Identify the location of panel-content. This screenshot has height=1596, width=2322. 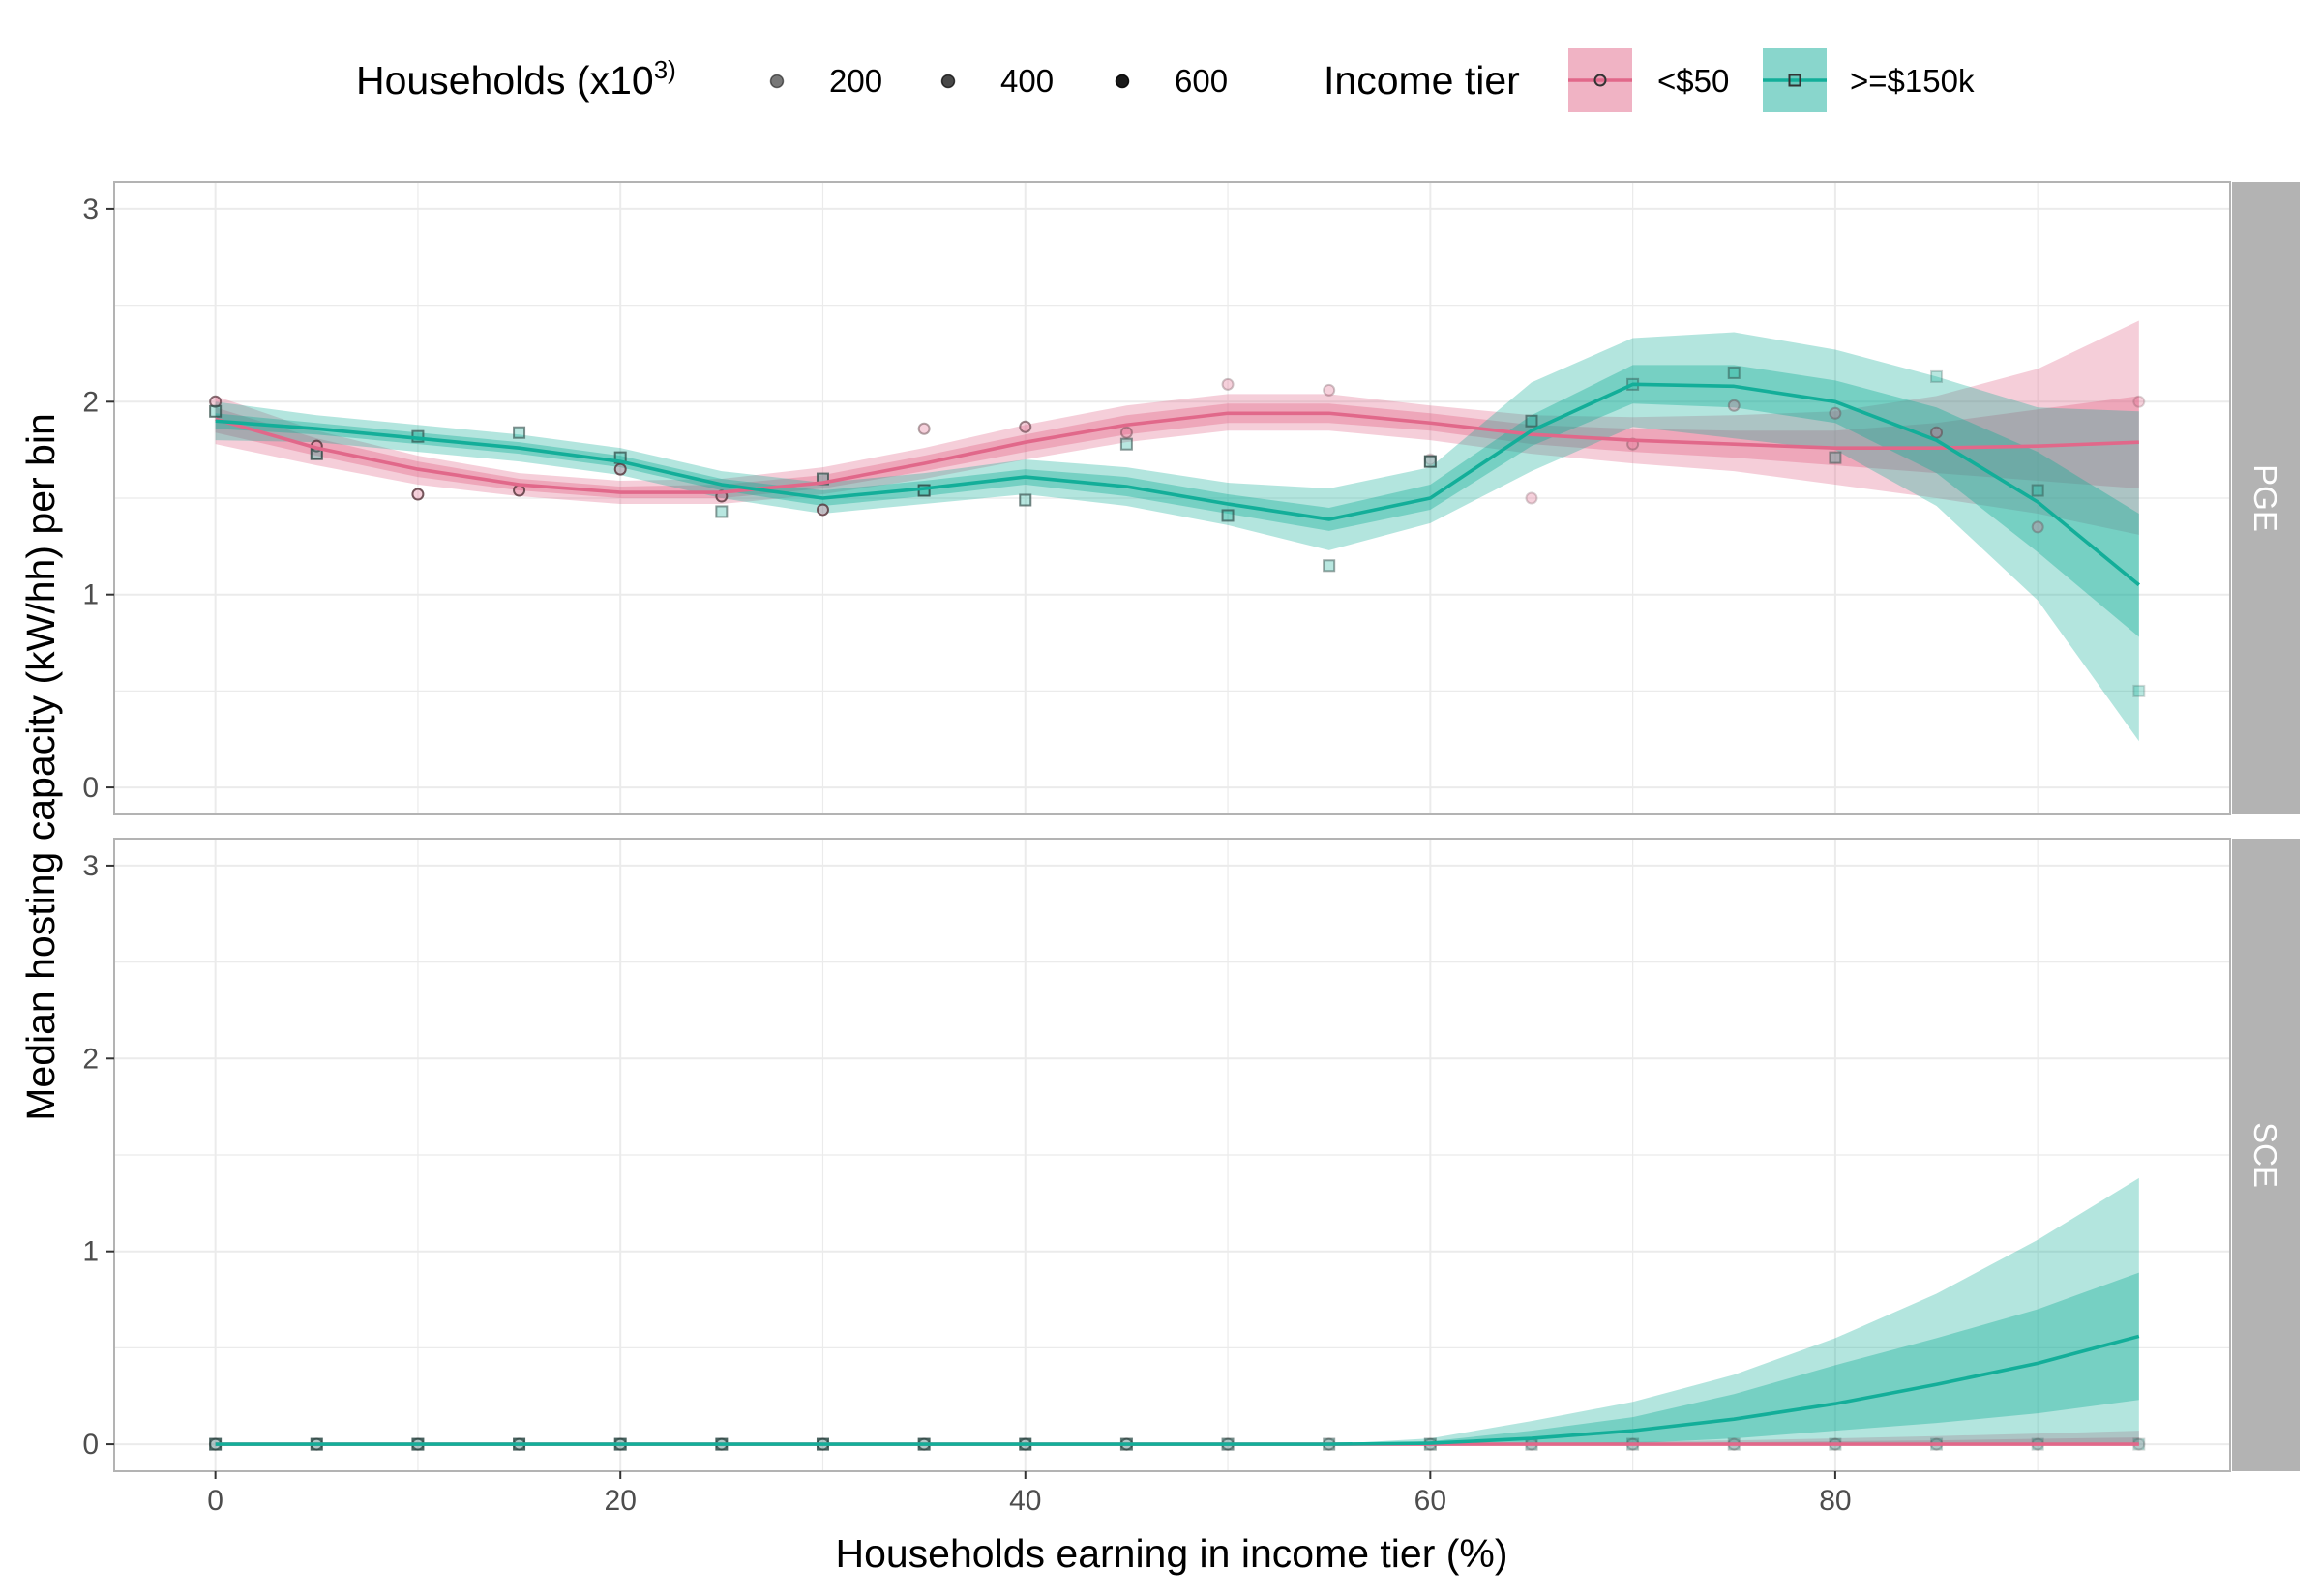
(1177, 1314).